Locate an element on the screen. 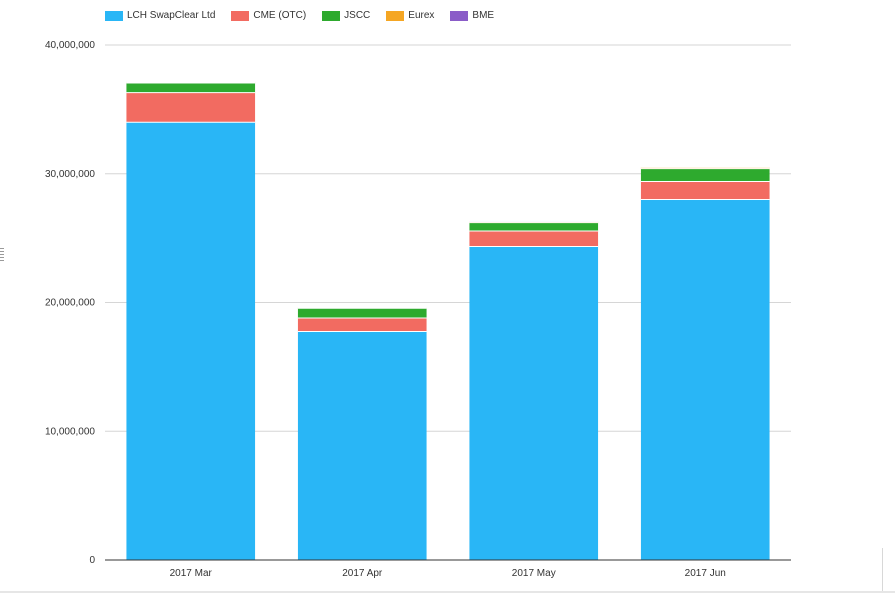  y-tick-label: 10,000,000 is located at coordinates (70, 431).